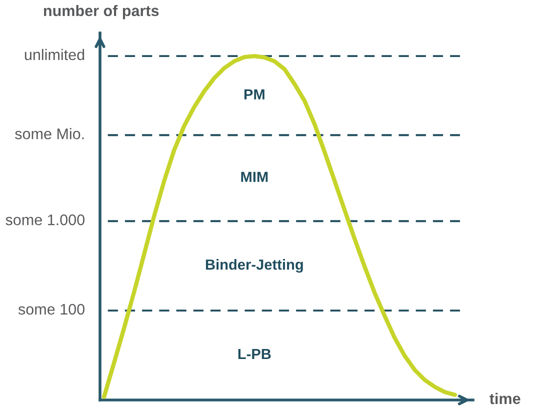  I want to click on annotation: MIM, so click(254, 177).